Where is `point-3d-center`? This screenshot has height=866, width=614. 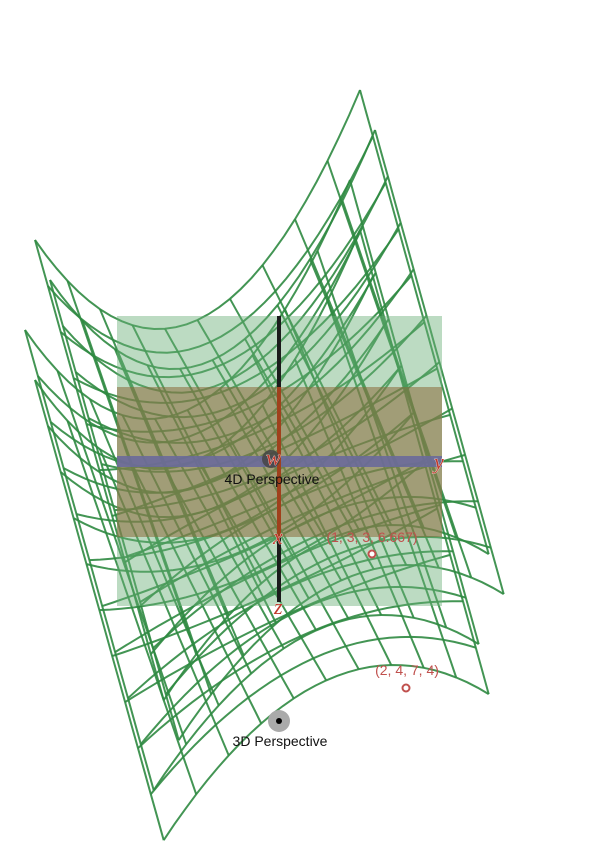
point-3d-center is located at coordinates (279, 721).